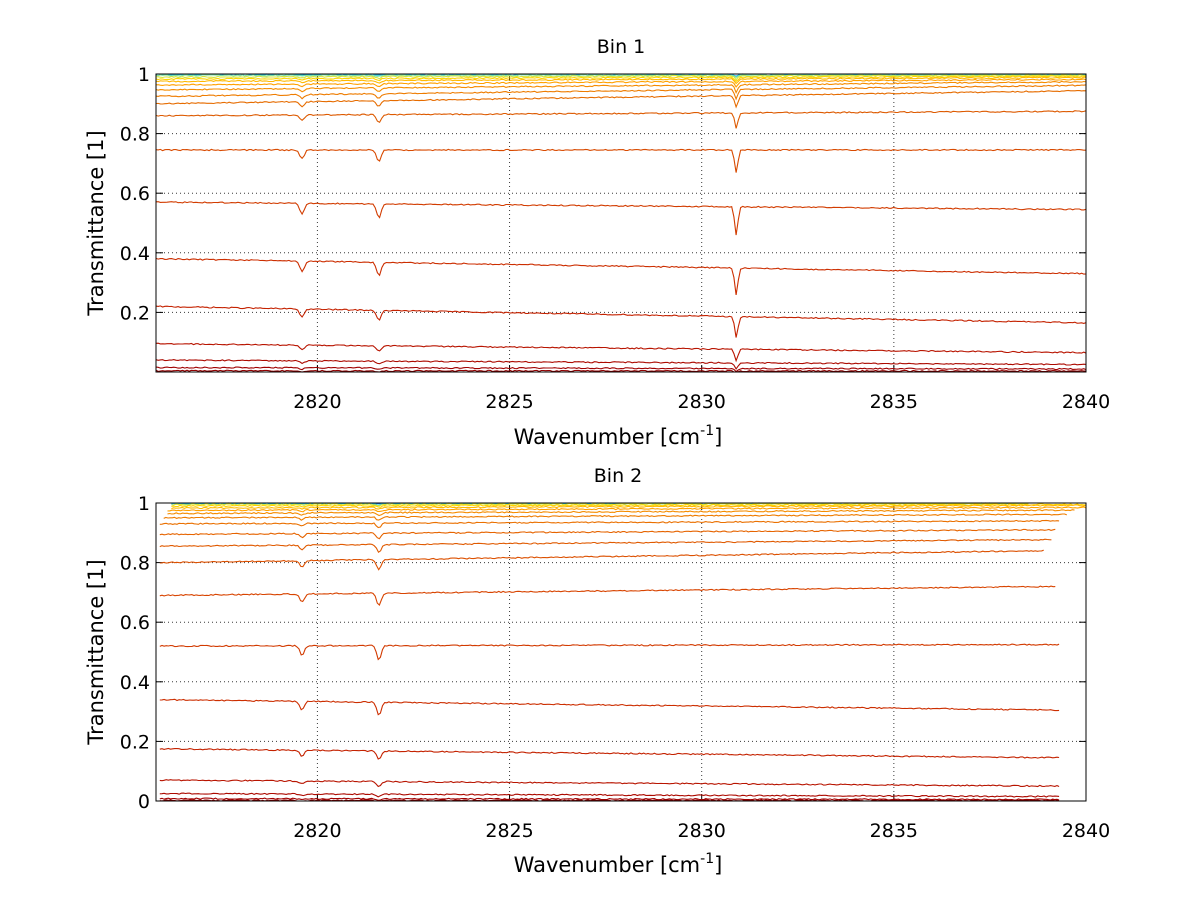  What do you see at coordinates (618, 476) in the screenshot?
I see `chart-title: Bin 2` at bounding box center [618, 476].